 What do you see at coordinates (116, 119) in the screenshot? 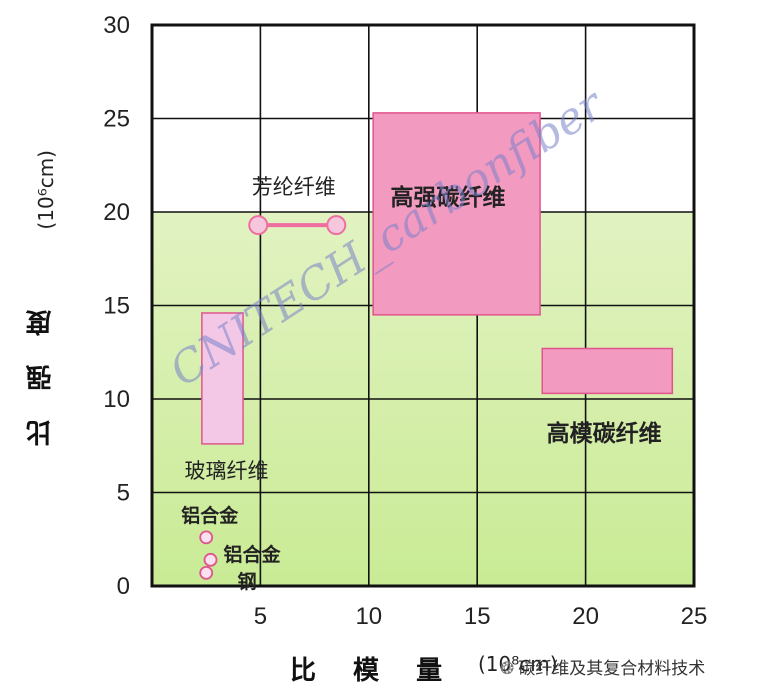
I see `y-tick-label: 25` at bounding box center [116, 119].